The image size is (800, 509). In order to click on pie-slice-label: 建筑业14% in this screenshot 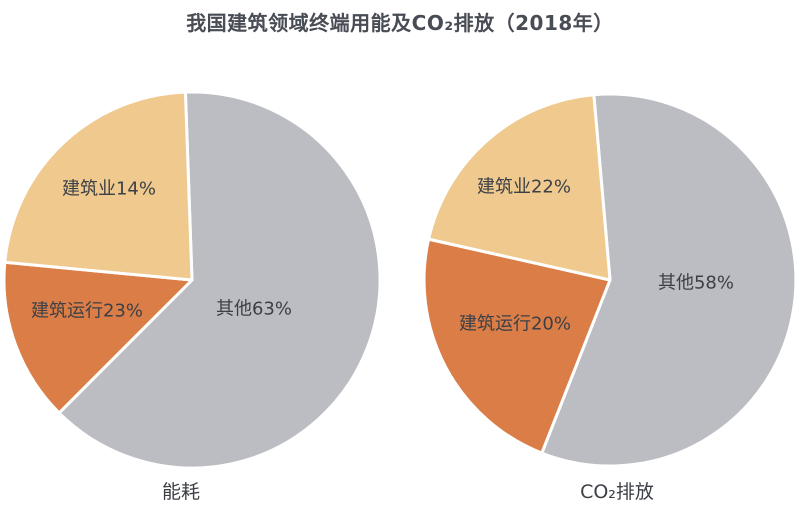, I will do `click(109, 189)`.